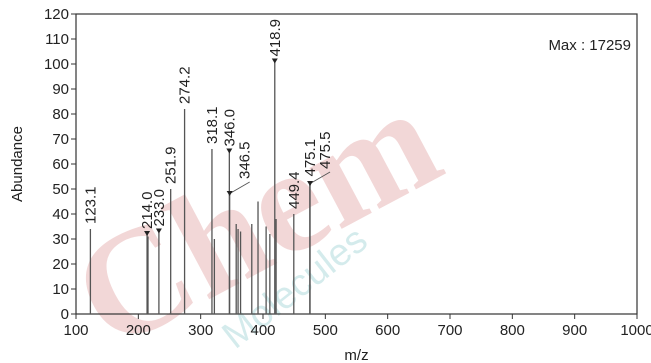 Image resolution: width=651 pixels, height=363 pixels. Describe the element at coordinates (17, 164) in the screenshot. I see `y-axis-label: Abundance` at that location.